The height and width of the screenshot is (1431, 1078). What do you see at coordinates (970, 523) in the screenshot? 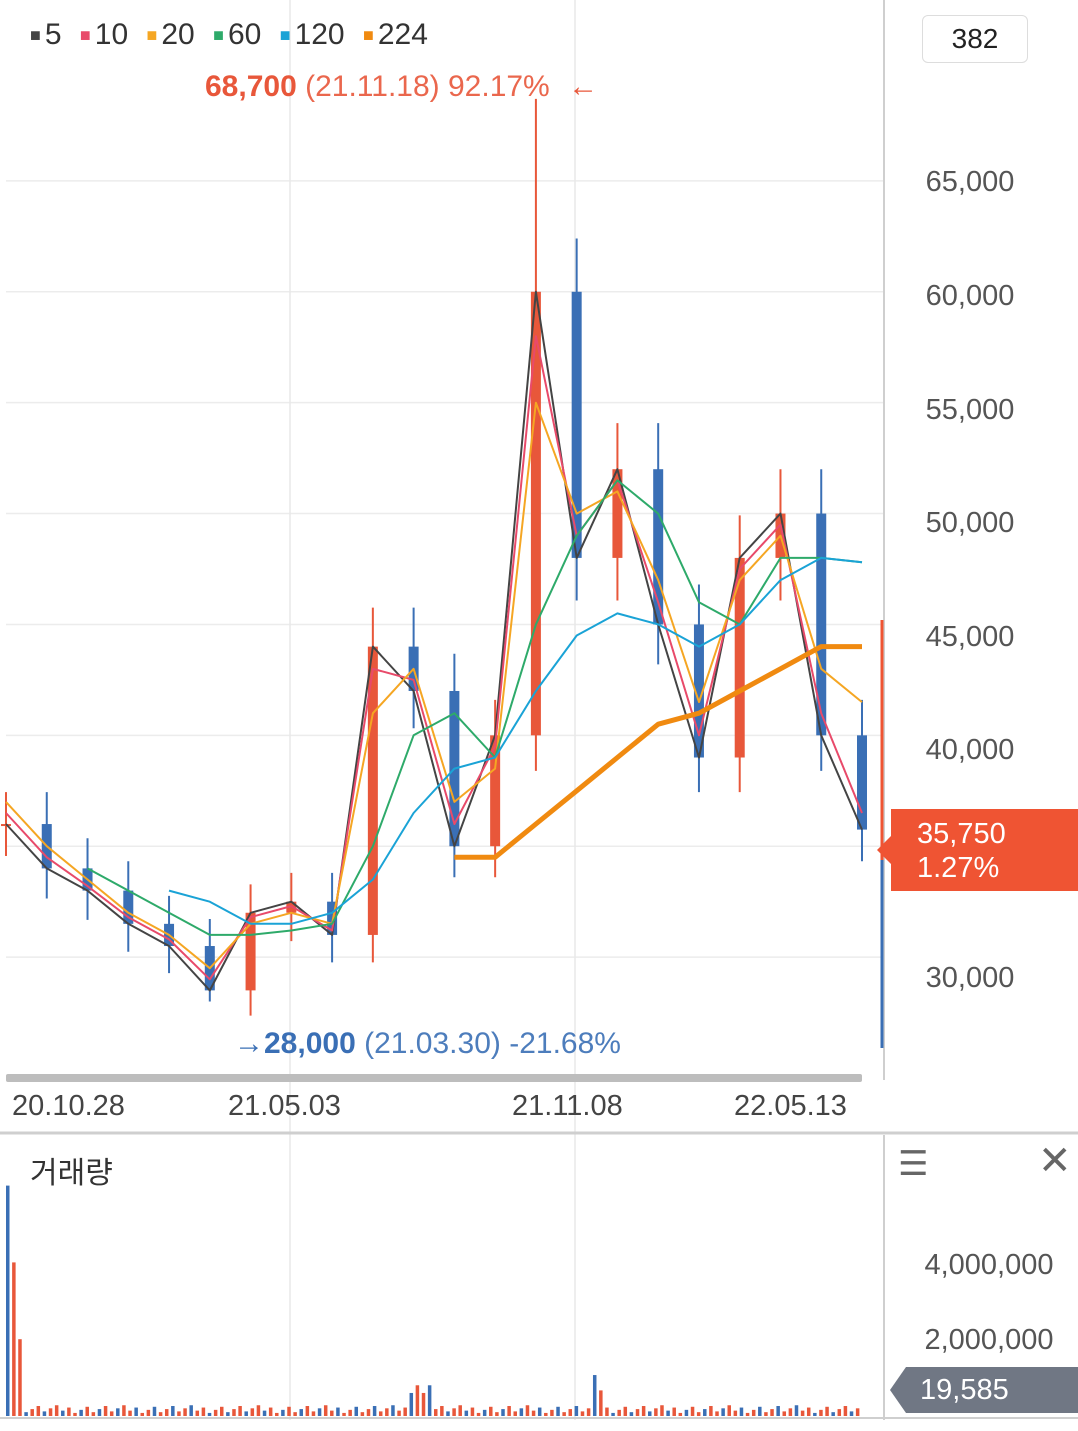
I see `price-tick-label: 50,000` at bounding box center [970, 523].